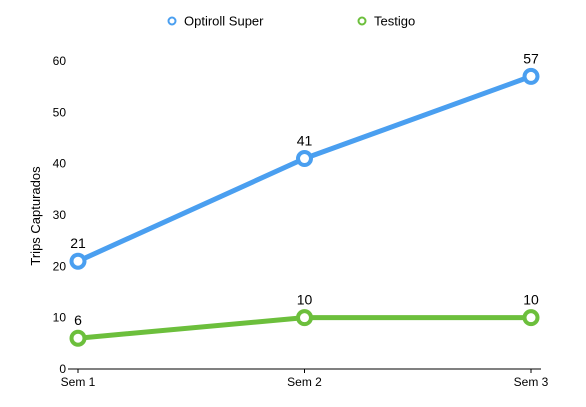  I want to click on y-tick-label: 0, so click(62, 369).